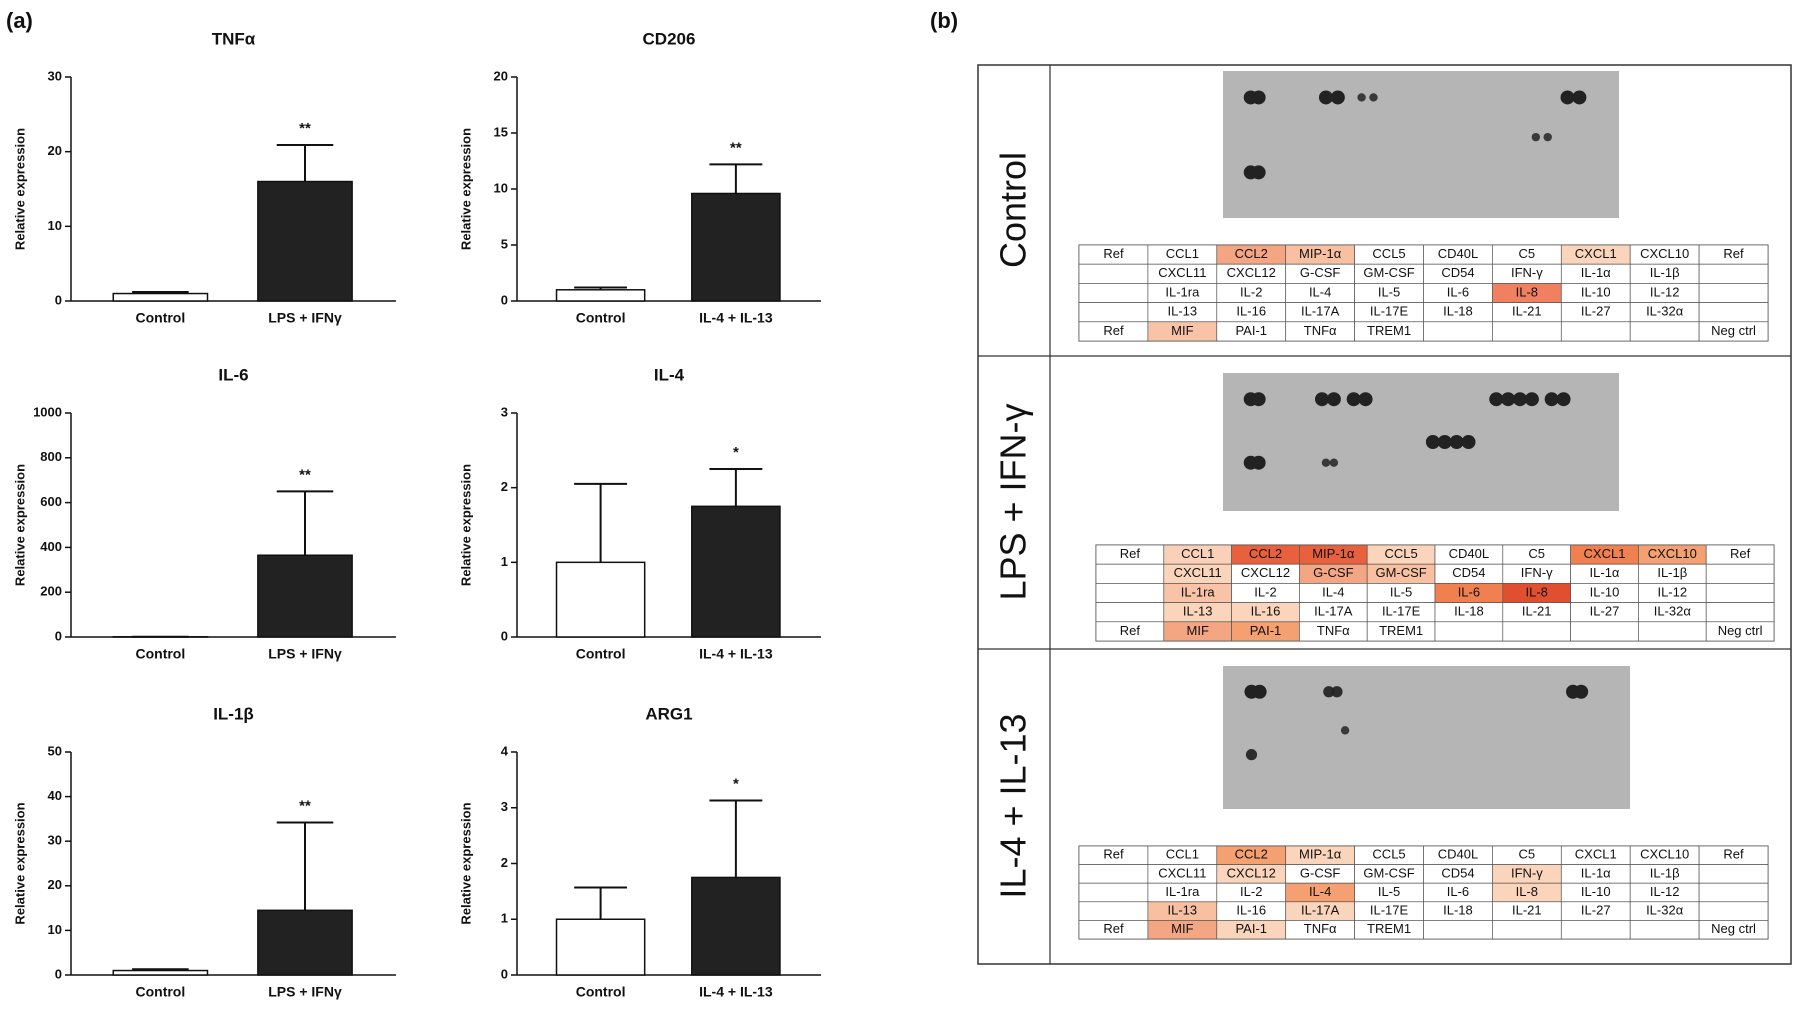 The height and width of the screenshot is (1013, 1800). What do you see at coordinates (1401, 611) in the screenshot?
I see `table-text: IL-17E` at bounding box center [1401, 611].